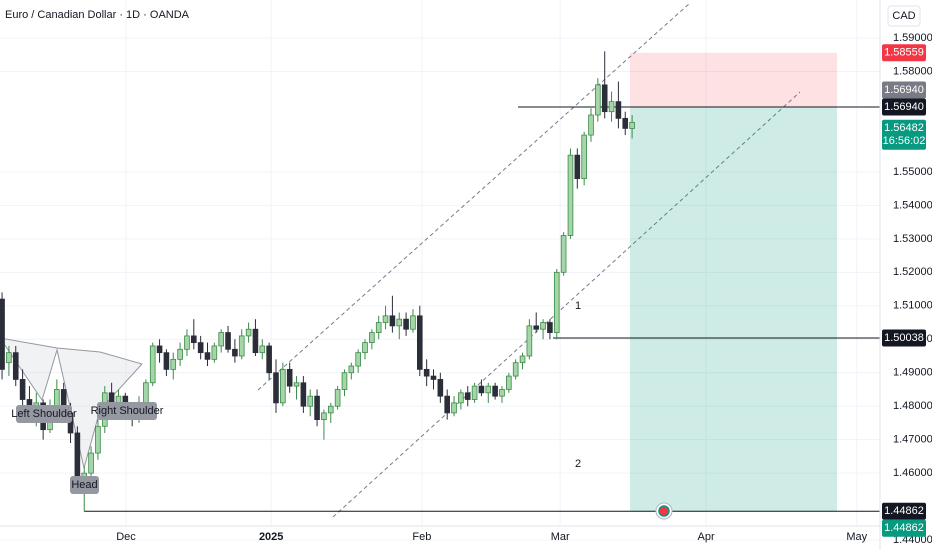 The width and height of the screenshot is (932, 550). Describe the element at coordinates (560, 537) in the screenshot. I see `x-tick-label: Mar` at that location.